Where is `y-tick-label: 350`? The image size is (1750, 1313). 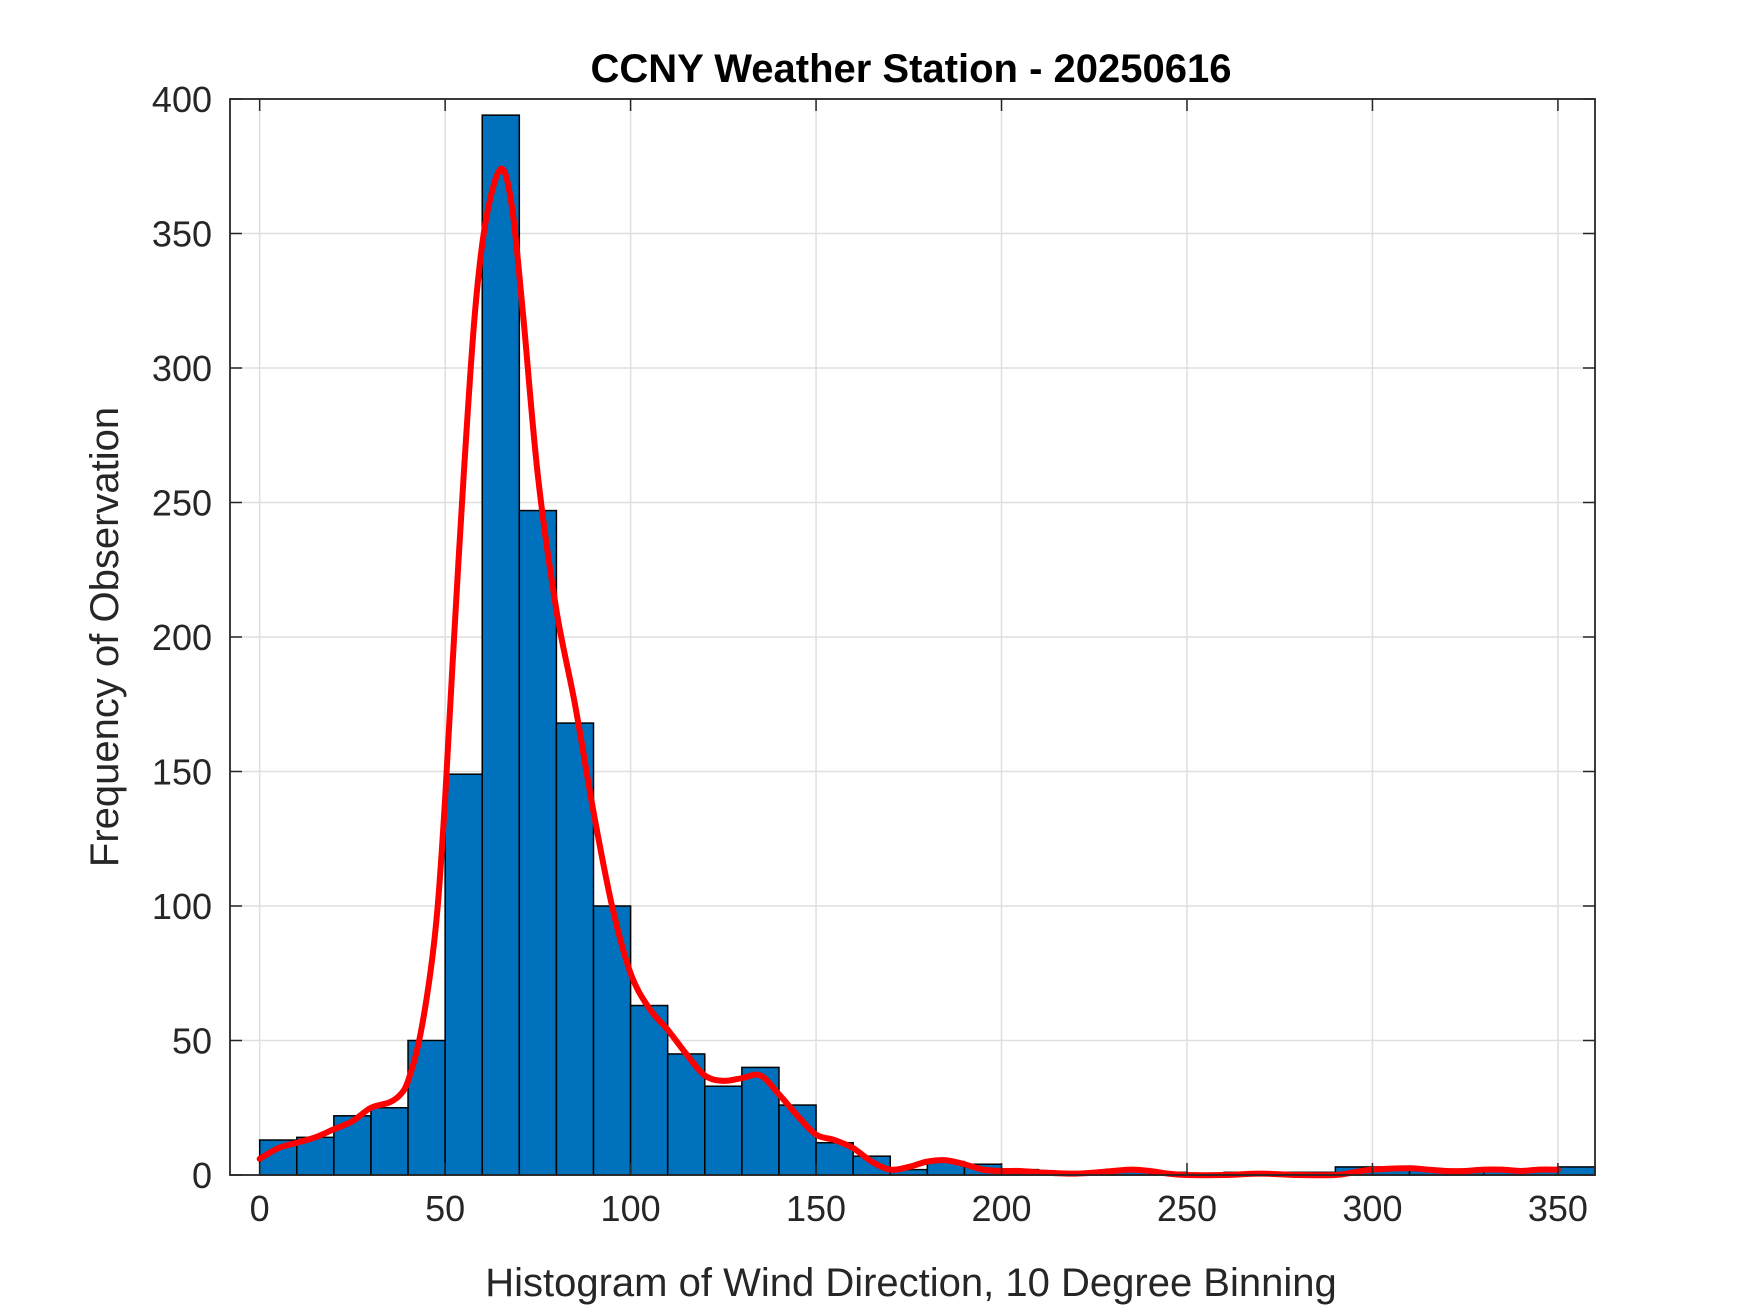
y-tick-label: 350 is located at coordinates (182, 234).